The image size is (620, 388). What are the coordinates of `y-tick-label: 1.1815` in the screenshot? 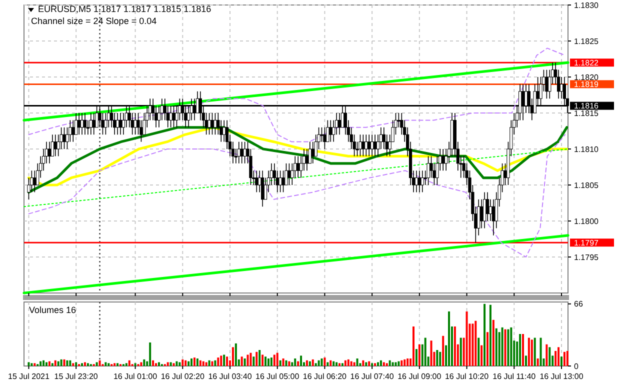 It's located at (587, 113).